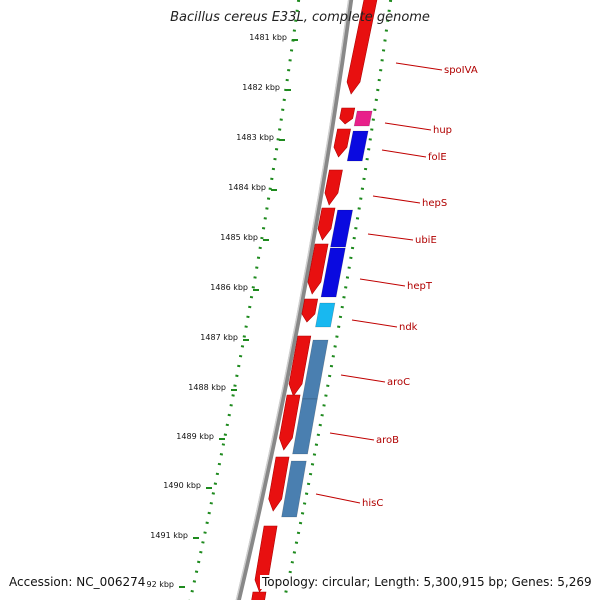 Image resolution: width=600 pixels, height=600 pixels. I want to click on gene-label-folE: folE, so click(437, 157).